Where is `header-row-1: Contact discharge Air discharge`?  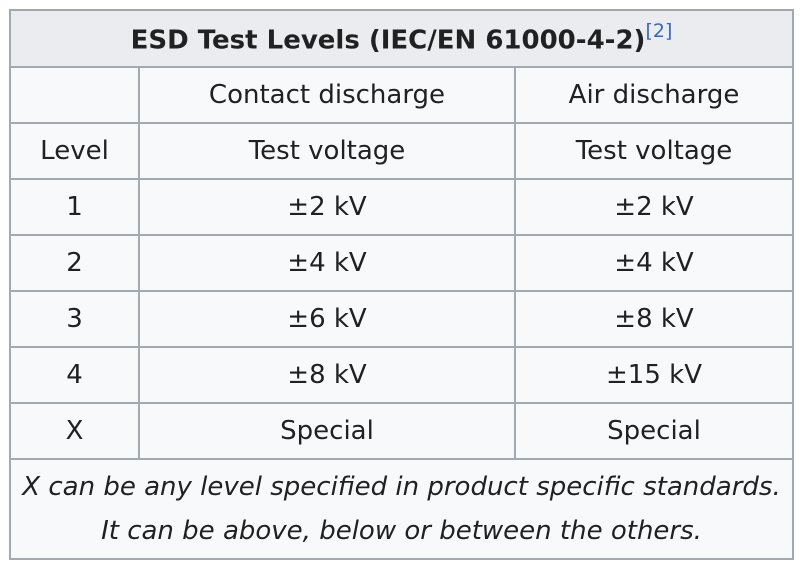
header-row-1: Contact discharge Air discharge is located at coordinates (401, 95).